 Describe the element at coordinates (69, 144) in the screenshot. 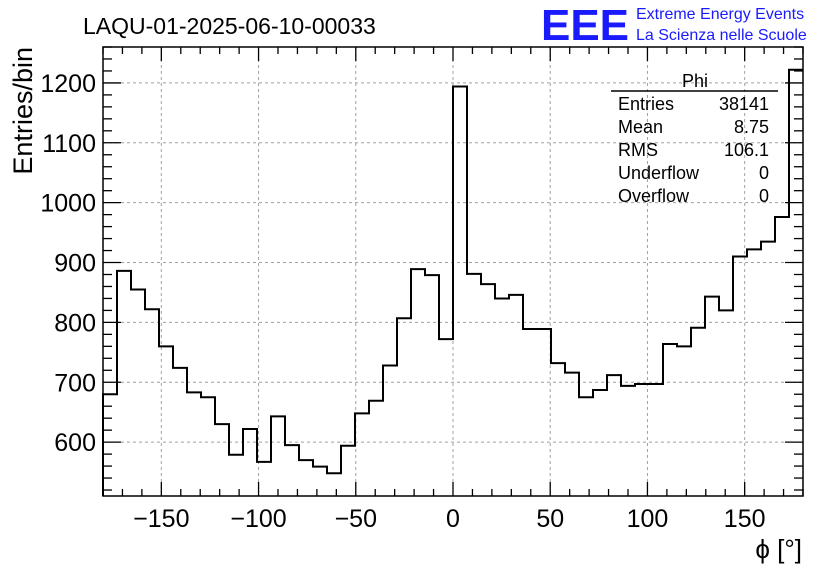

I see `y-tick-label: 1100` at that location.